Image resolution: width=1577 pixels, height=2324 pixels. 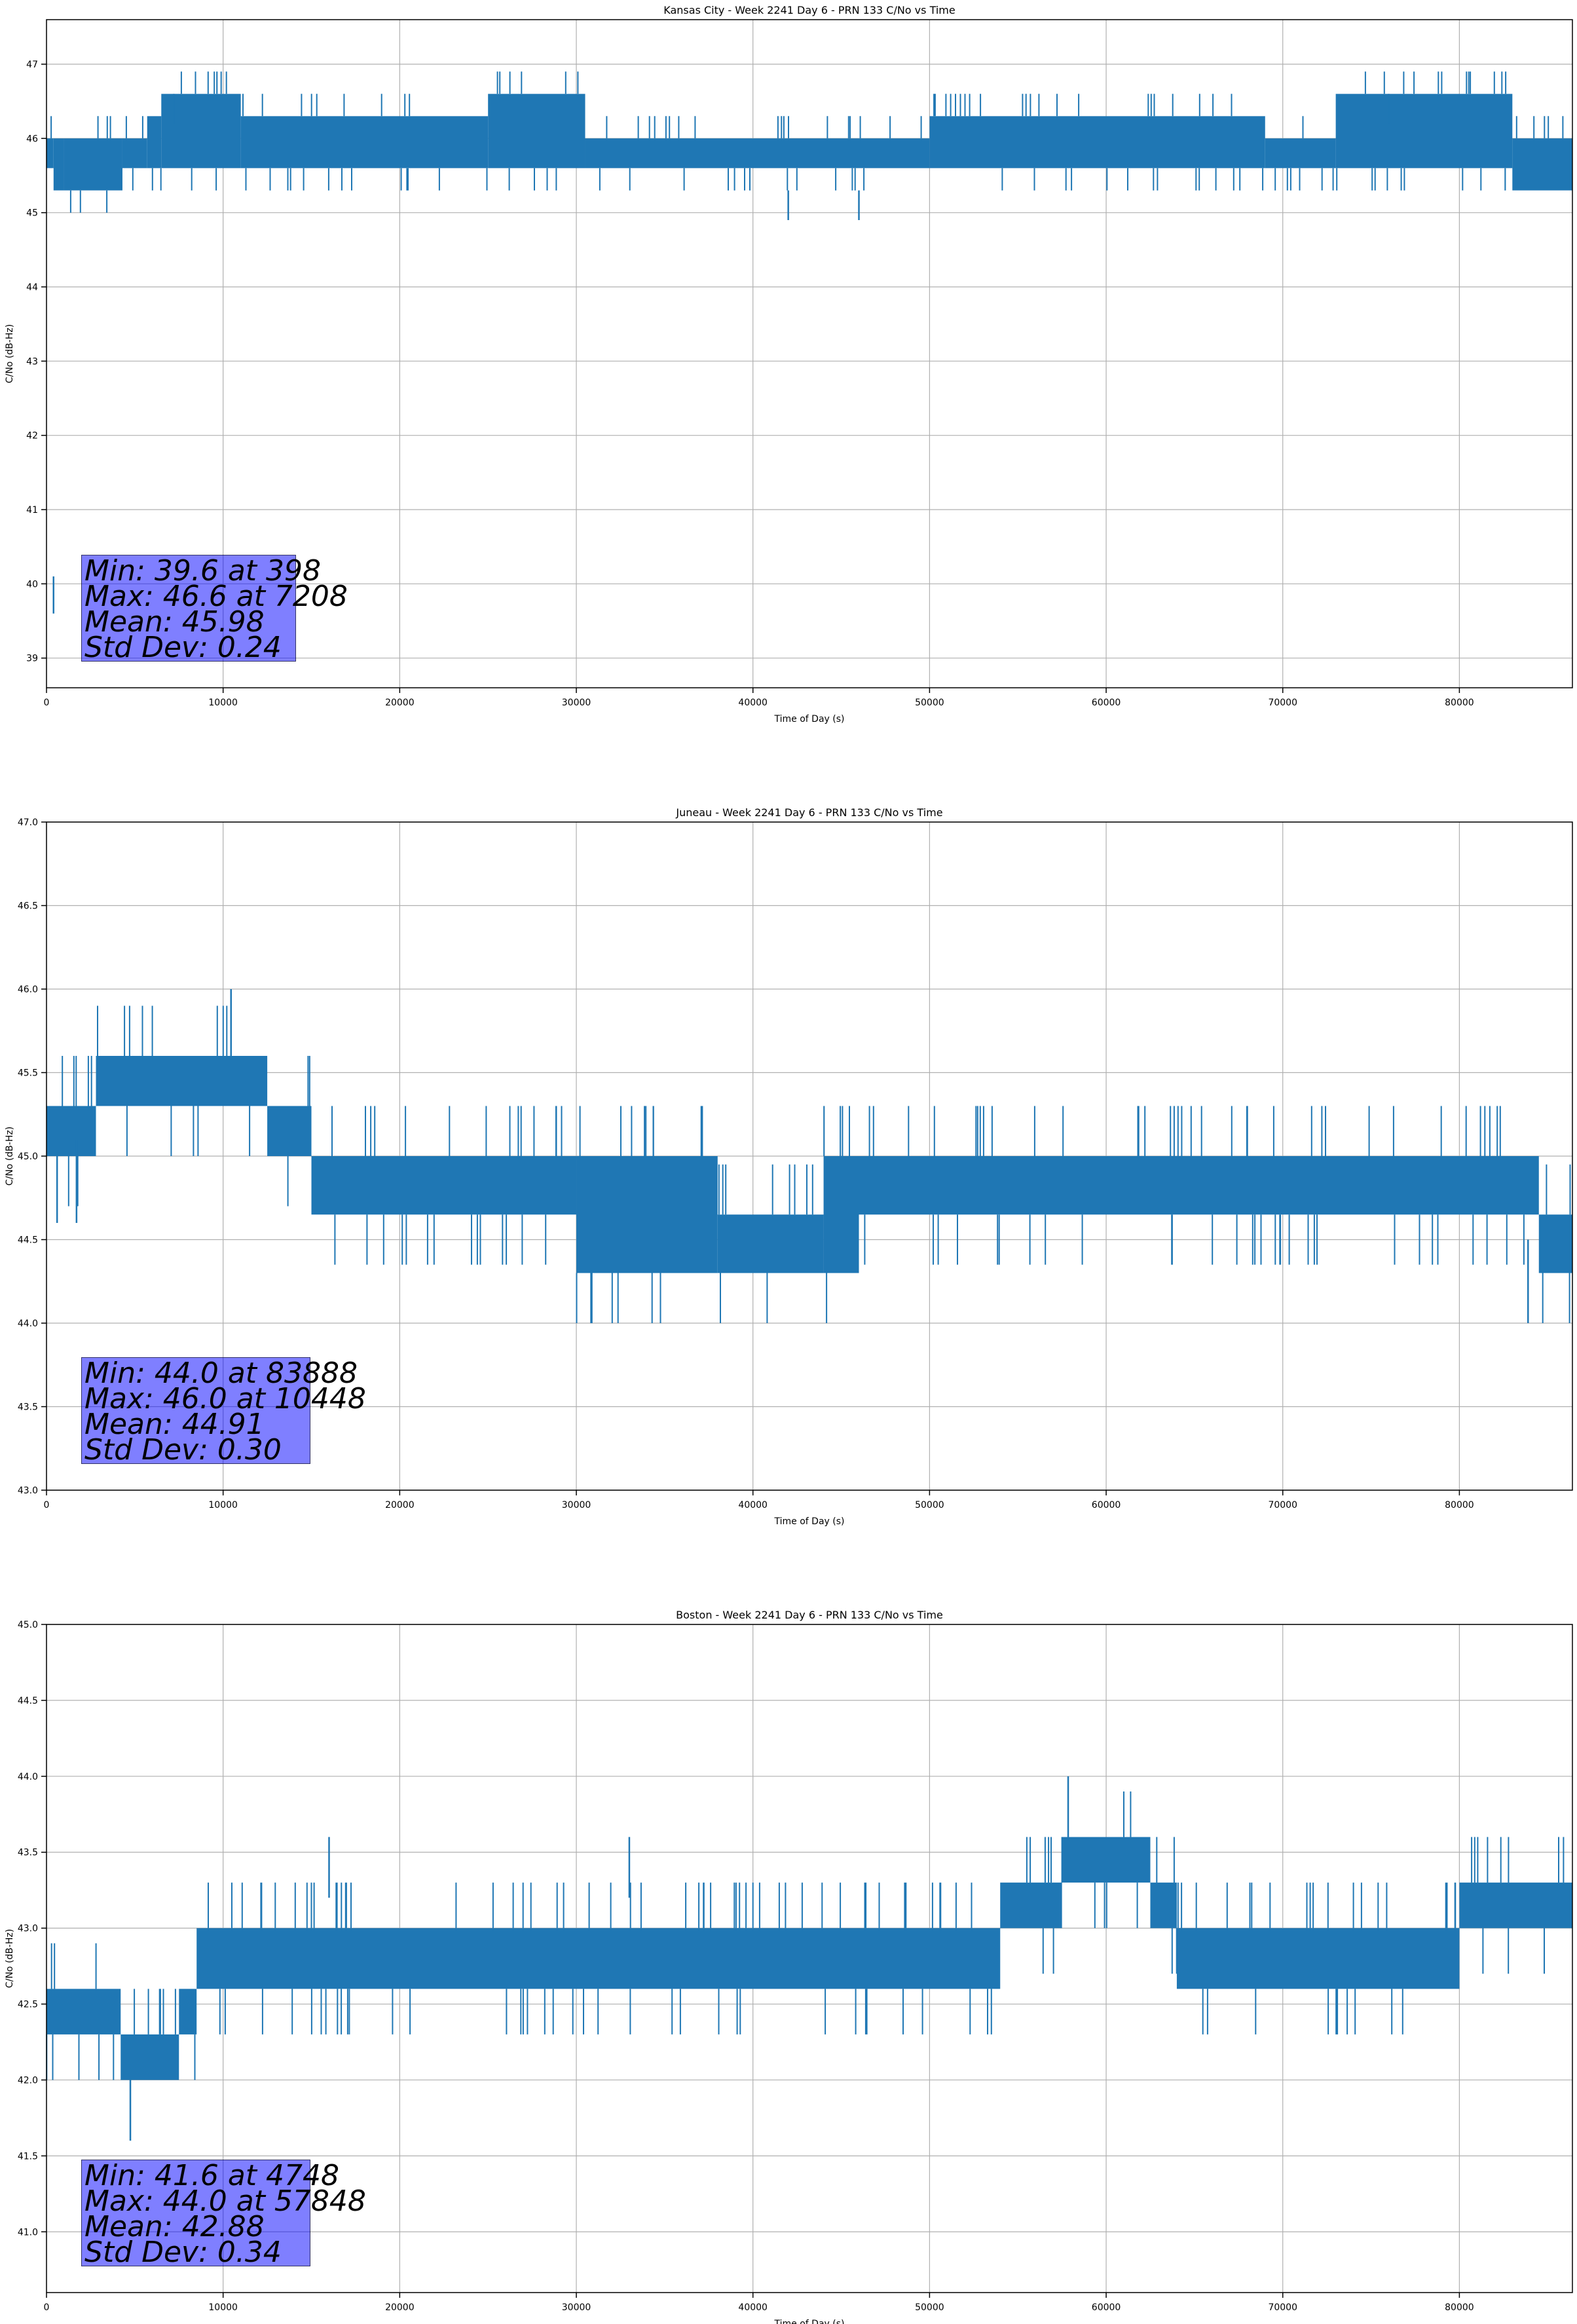 What do you see at coordinates (809, 1156) in the screenshot?
I see `series-line` at bounding box center [809, 1156].